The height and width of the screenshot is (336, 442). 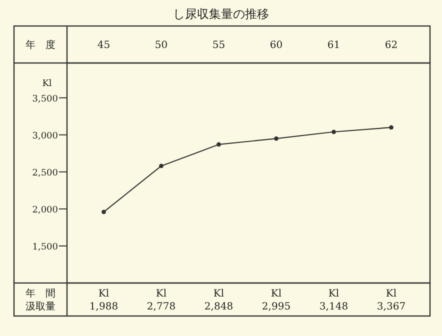 What do you see at coordinates (161, 300) in the screenshot?
I see `text: Kl 2,778` at bounding box center [161, 300].